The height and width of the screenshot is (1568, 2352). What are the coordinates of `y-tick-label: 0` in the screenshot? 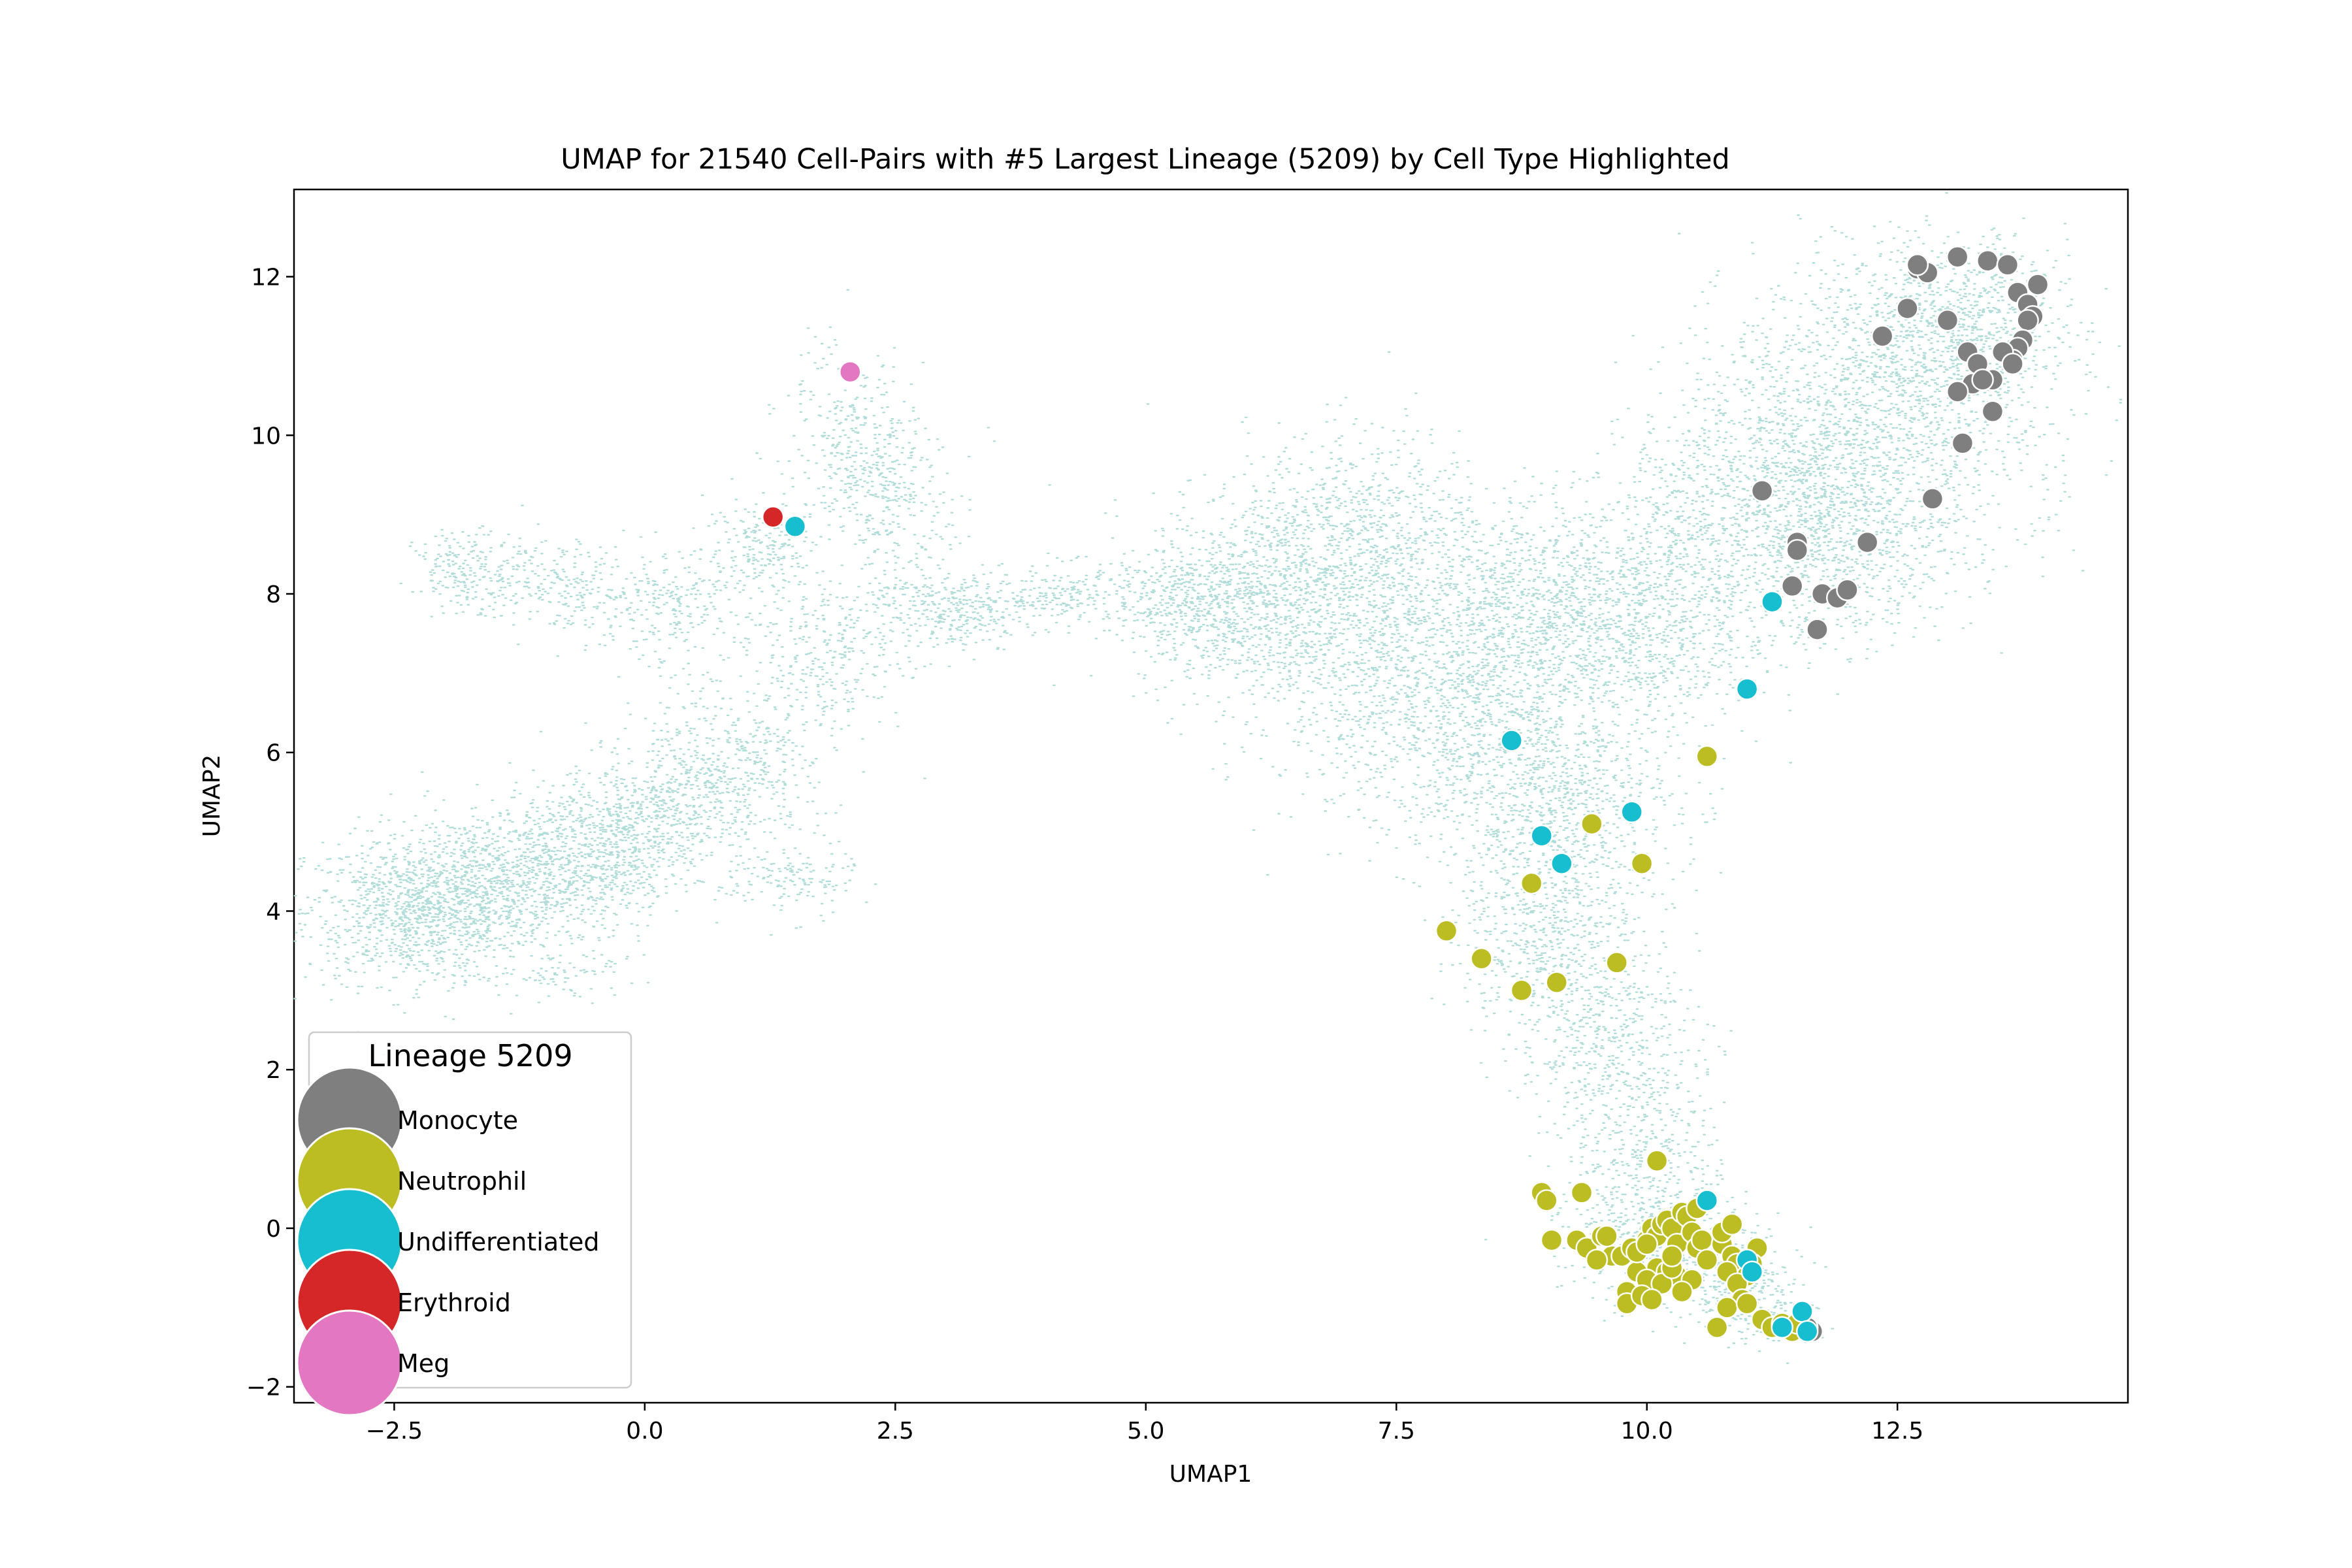 It's located at (273, 1229).